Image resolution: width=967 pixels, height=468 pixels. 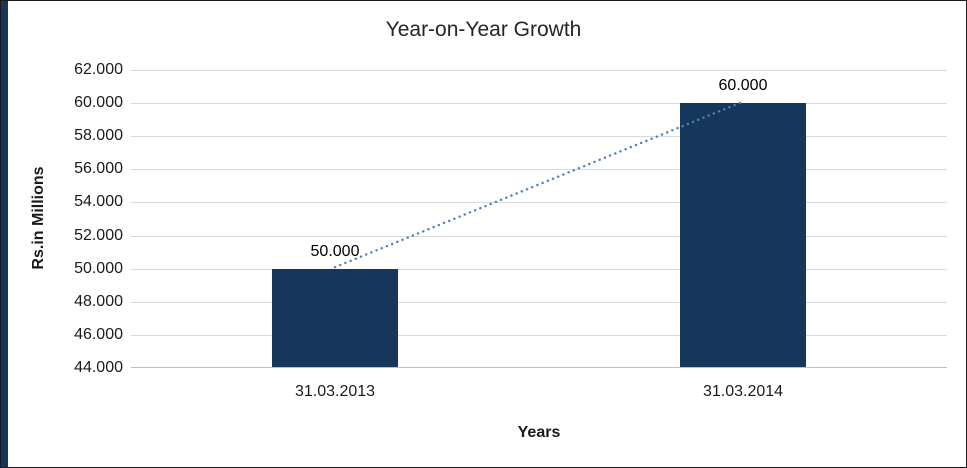 I want to click on x-axis-title: Years, so click(x=539, y=432).